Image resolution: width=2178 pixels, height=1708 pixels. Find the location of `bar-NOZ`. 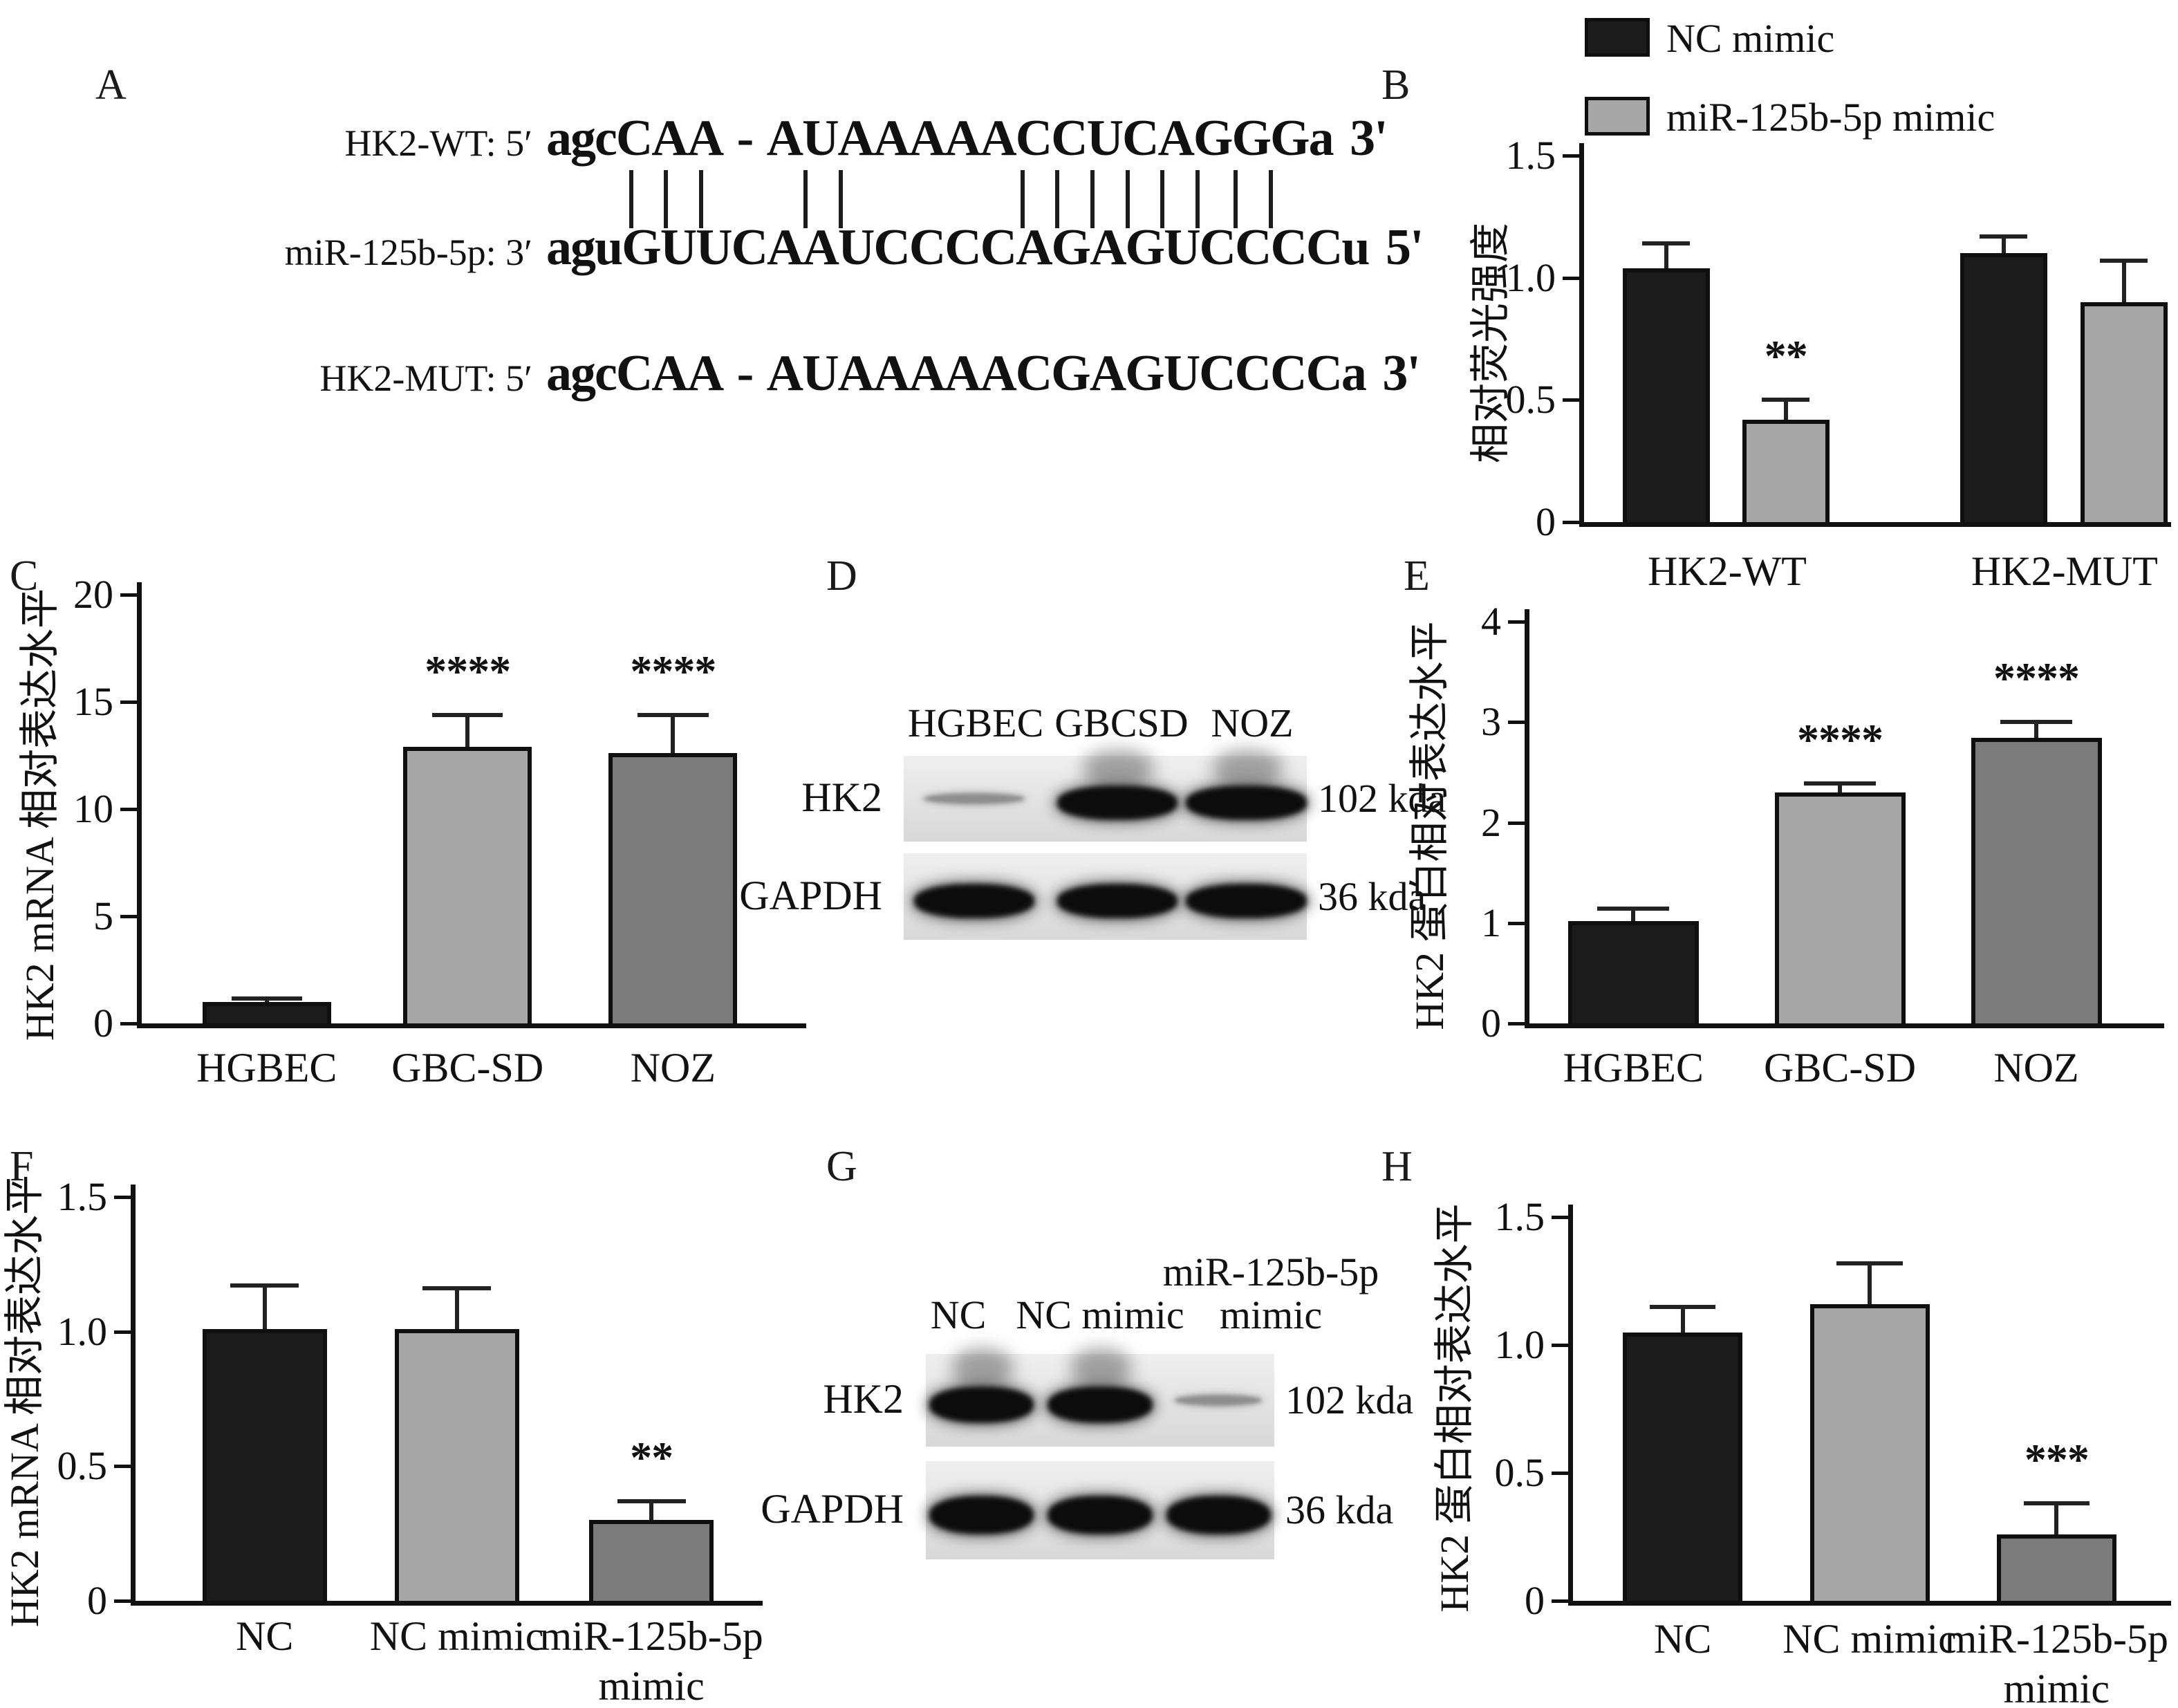

bar-NOZ is located at coordinates (2037, 880).